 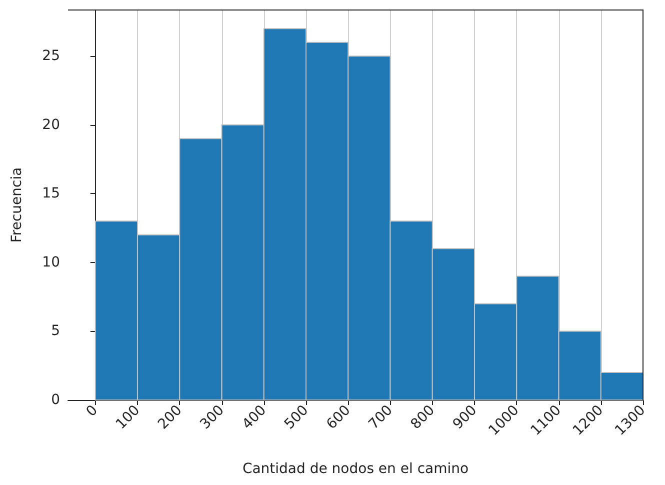 I want to click on y-axis-title: Frecuencia, so click(x=17, y=205).